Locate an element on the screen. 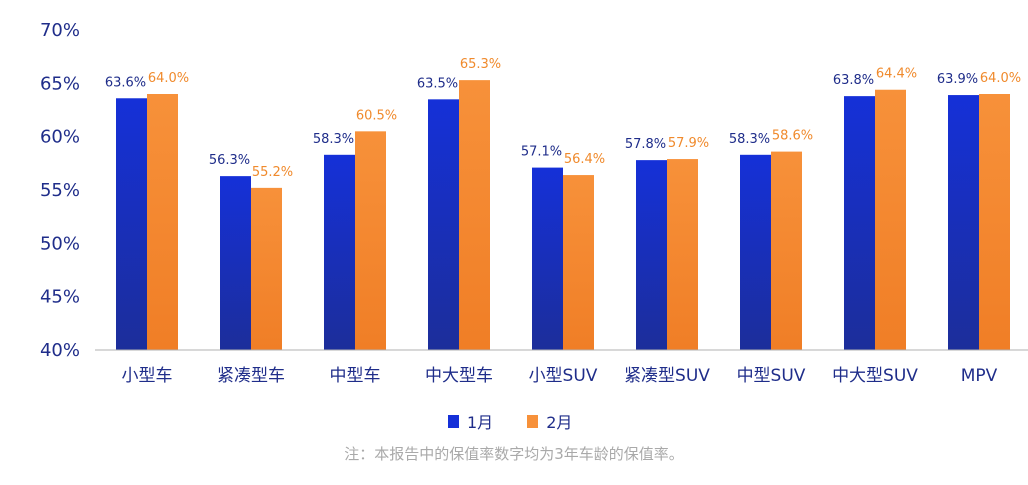  data-label: 57.1% is located at coordinates (541, 152).